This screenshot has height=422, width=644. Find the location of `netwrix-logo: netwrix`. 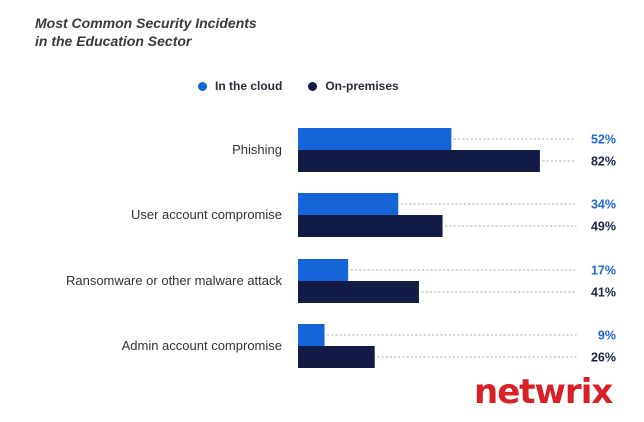

netwrix-logo: netwrix is located at coordinates (543, 392).